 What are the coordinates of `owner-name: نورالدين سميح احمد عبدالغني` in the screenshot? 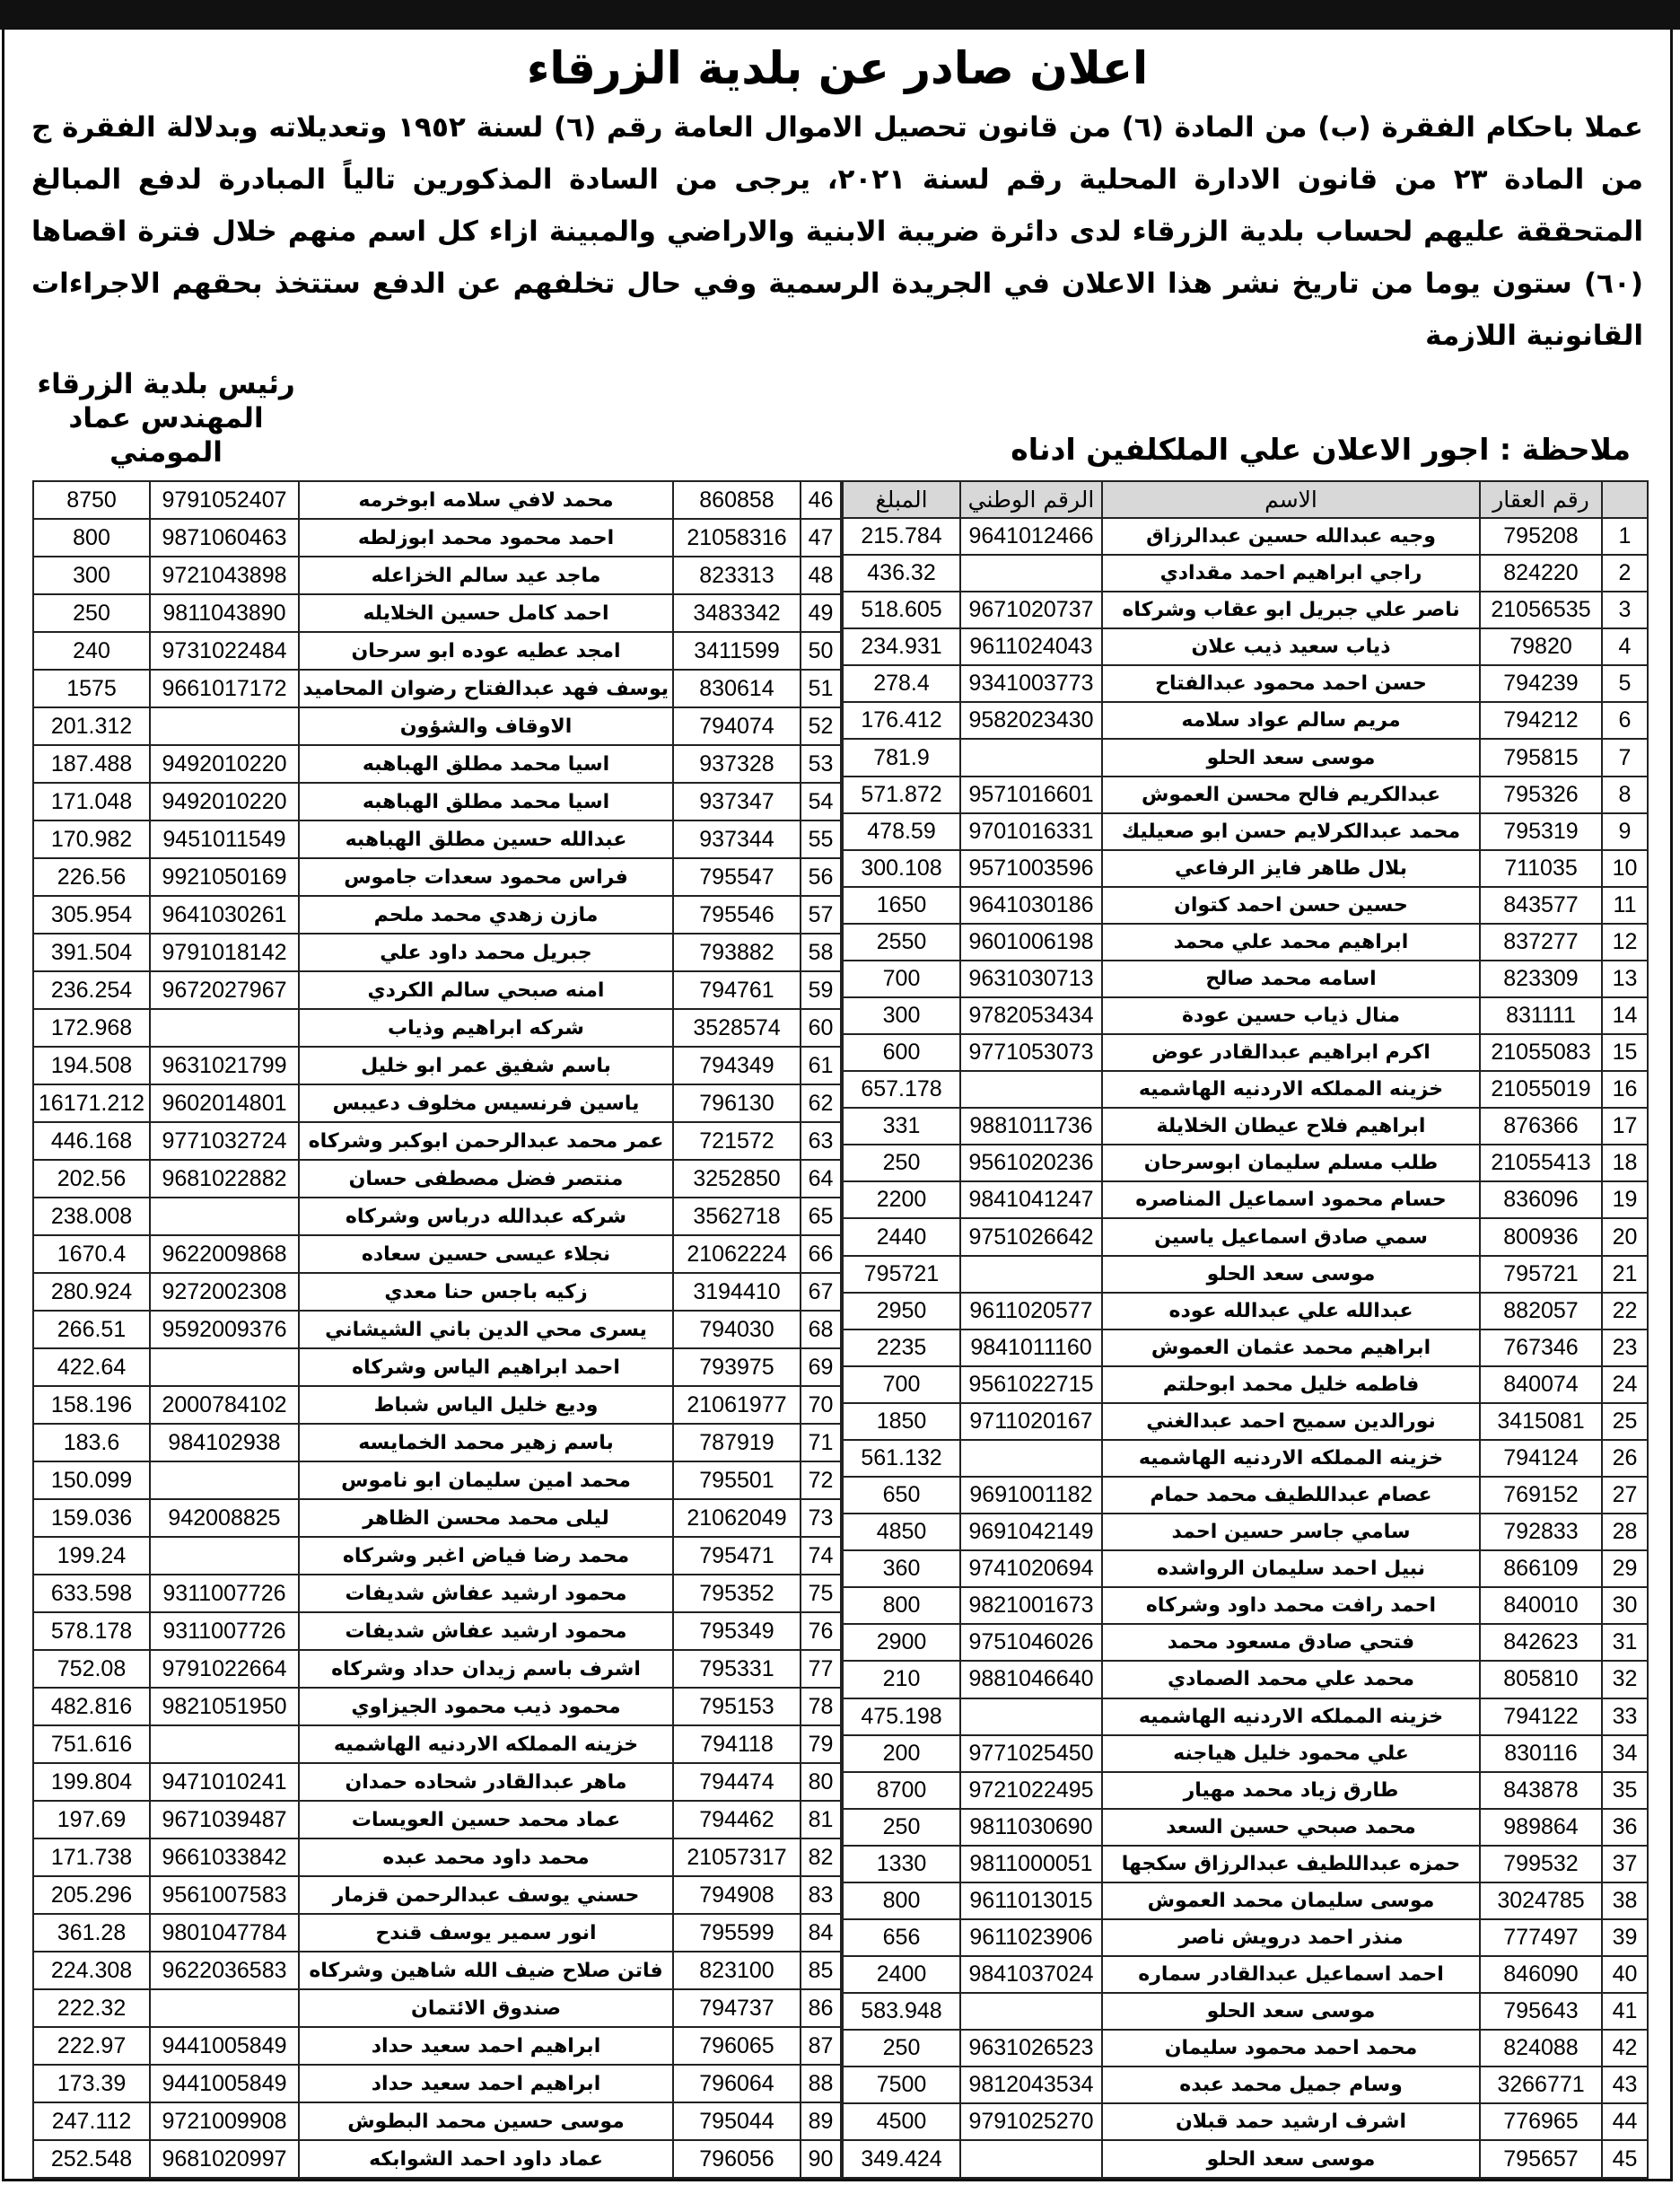 It's located at (1291, 1421).